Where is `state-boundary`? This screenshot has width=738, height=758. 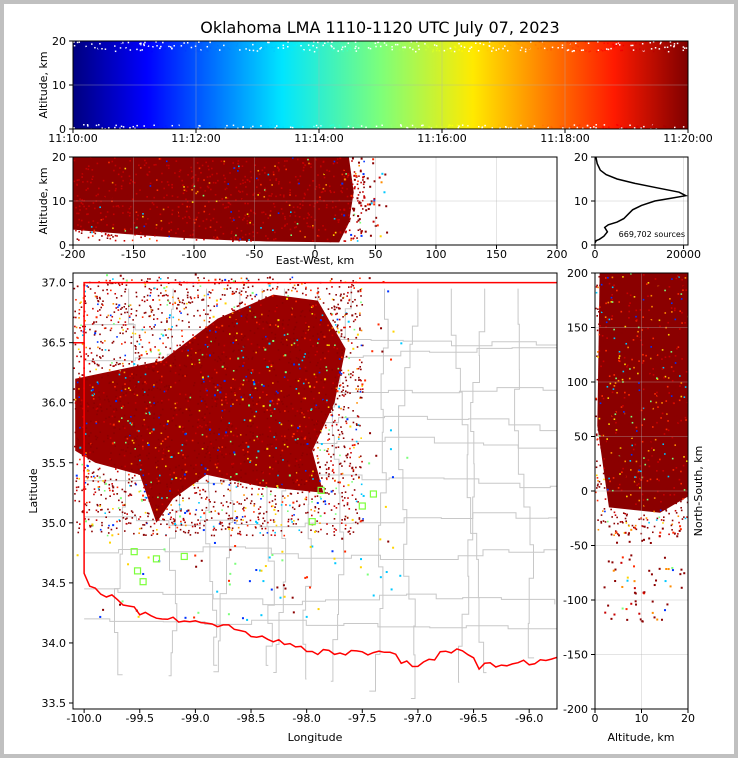
state-boundary is located at coordinates (315, 312).